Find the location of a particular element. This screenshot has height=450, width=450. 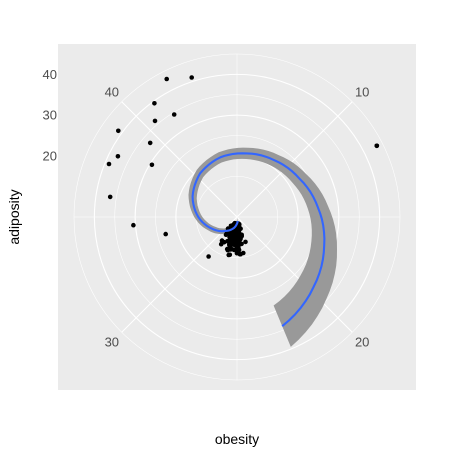

x-axis-title: obesity is located at coordinates (237, 439).